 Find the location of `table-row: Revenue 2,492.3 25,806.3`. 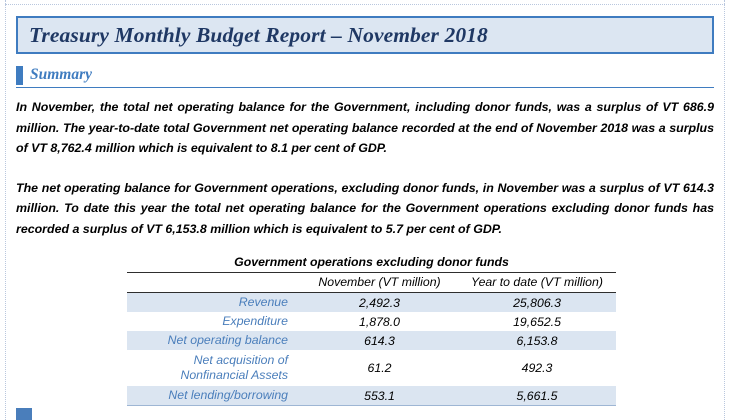

table-row: Revenue 2,492.3 25,806.3 is located at coordinates (372, 302).